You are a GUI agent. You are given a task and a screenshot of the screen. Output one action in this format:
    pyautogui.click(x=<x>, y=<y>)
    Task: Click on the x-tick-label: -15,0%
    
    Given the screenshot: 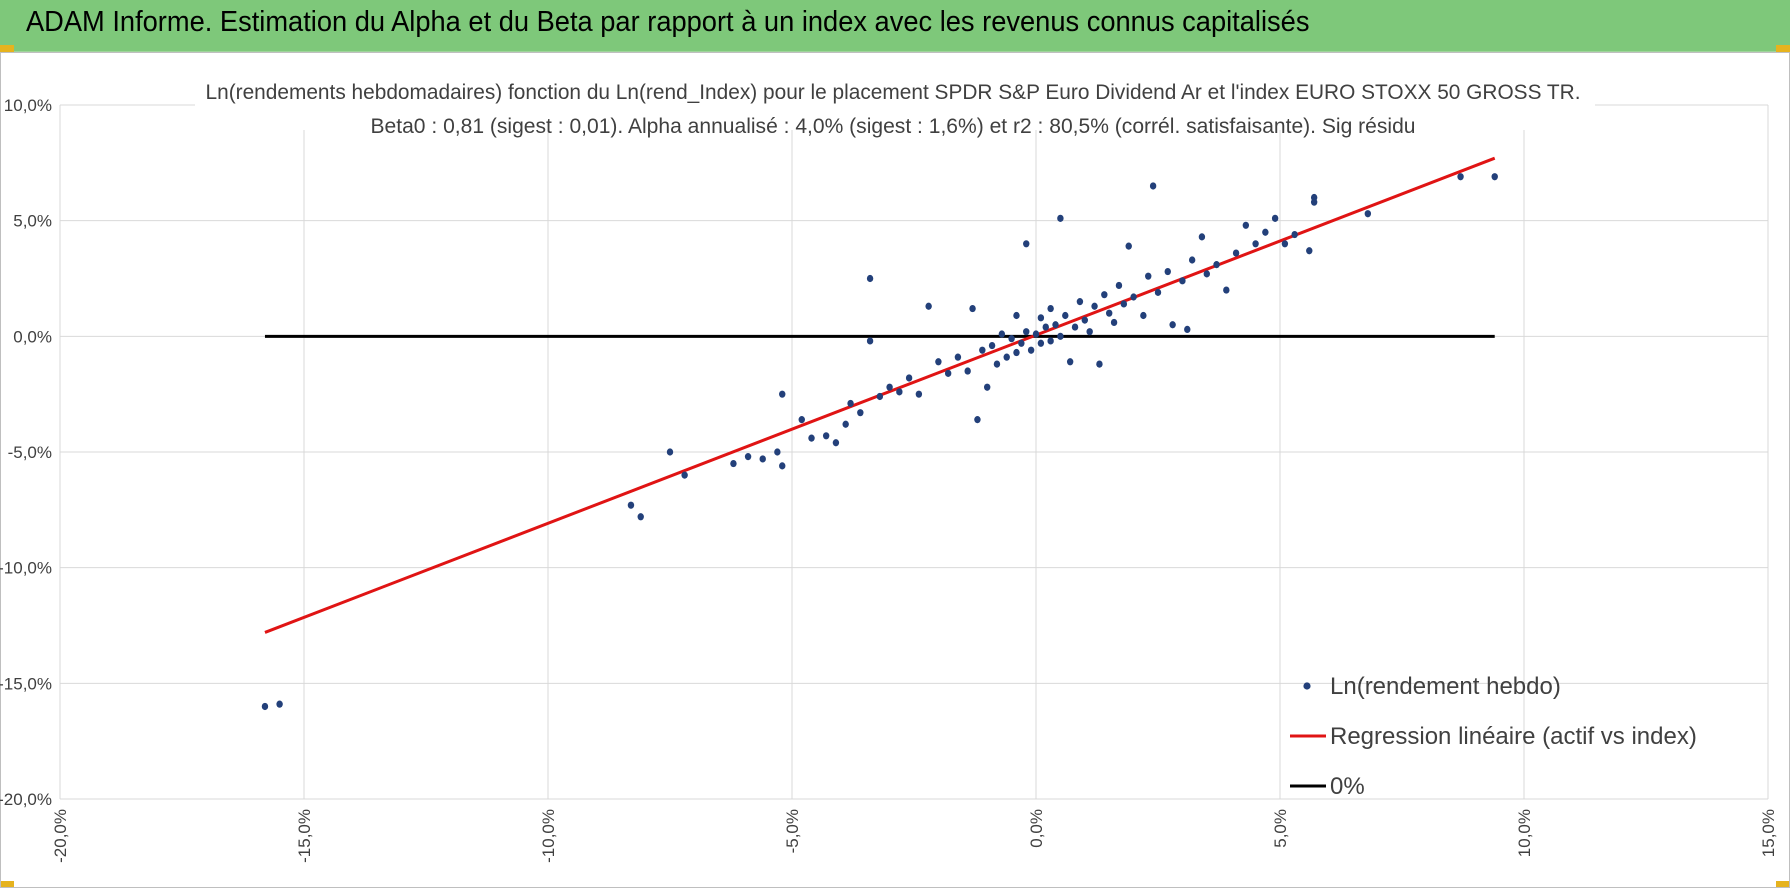 What is the action you would take?
    pyautogui.click(x=304, y=836)
    